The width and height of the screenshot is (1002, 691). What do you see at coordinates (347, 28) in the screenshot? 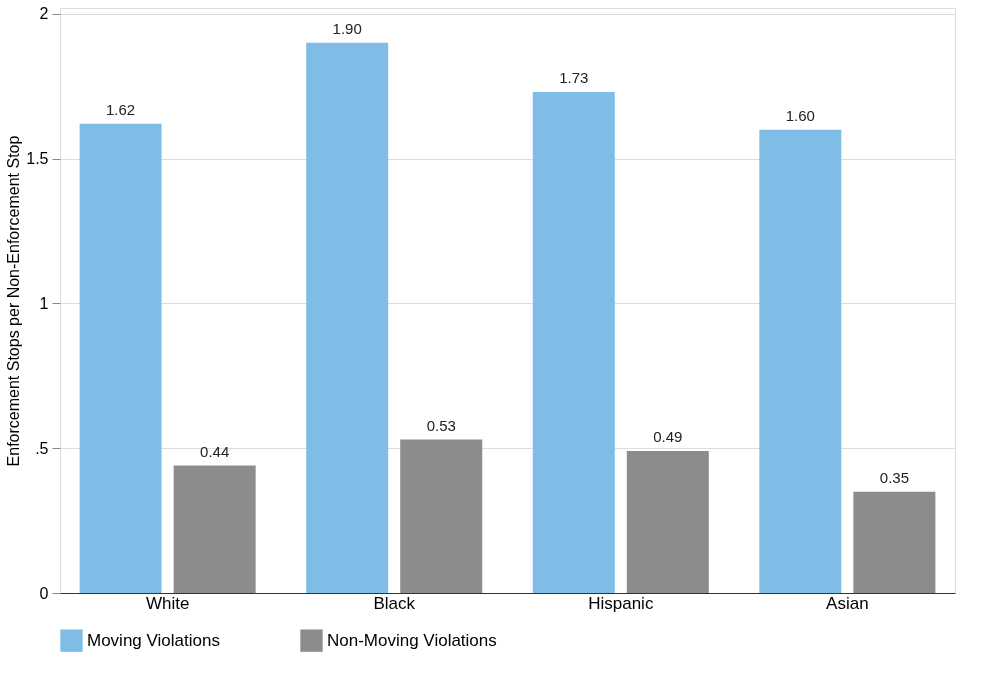
I see `data-label: 1.90` at bounding box center [347, 28].